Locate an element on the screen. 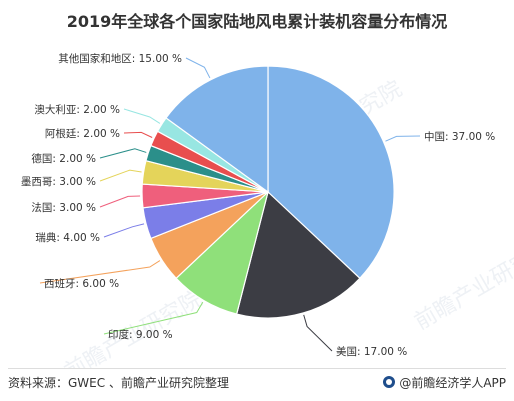 This screenshot has width=514, height=401. slice-label: 其他国家和地区: 15.00 % is located at coordinates (120, 58).